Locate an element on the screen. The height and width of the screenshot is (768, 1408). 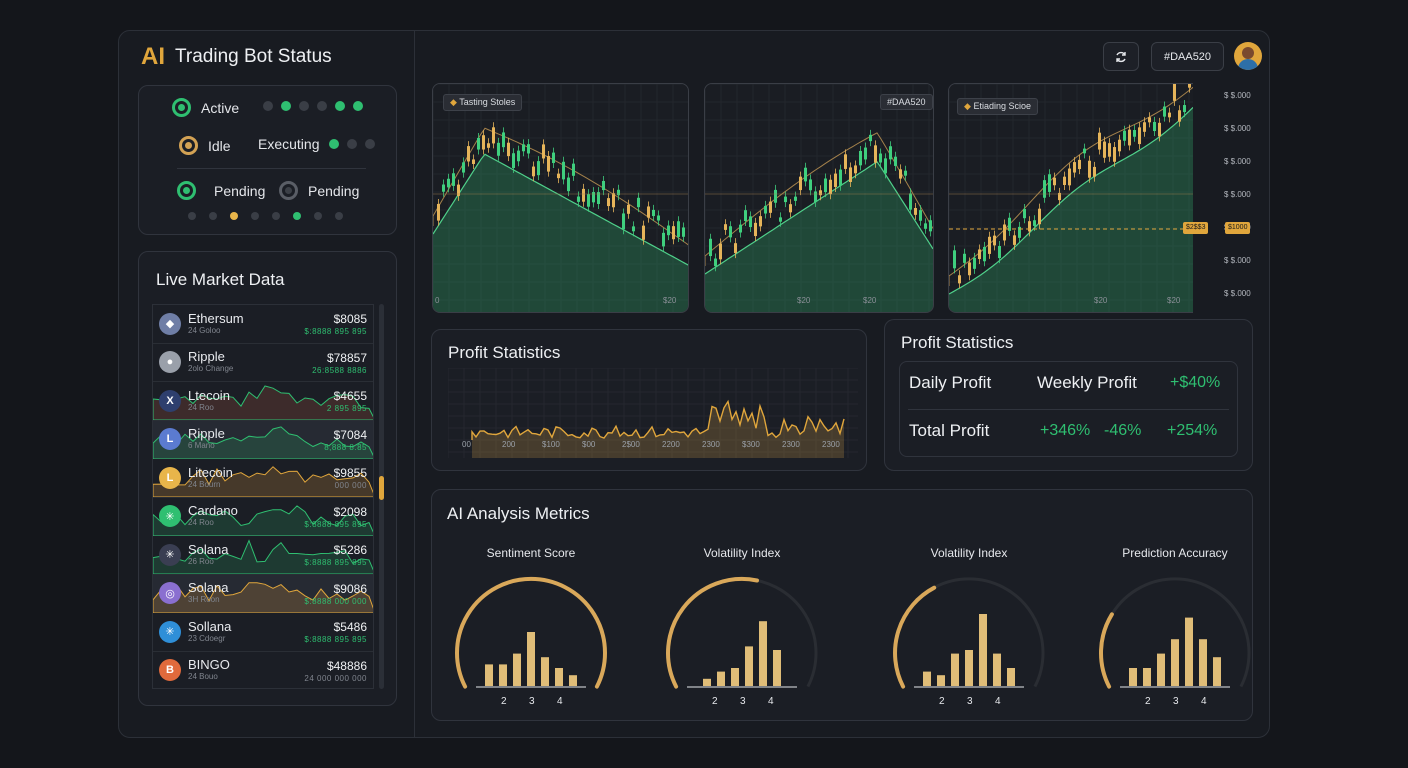
status-executing: Executing is located at coordinates (317, 144).